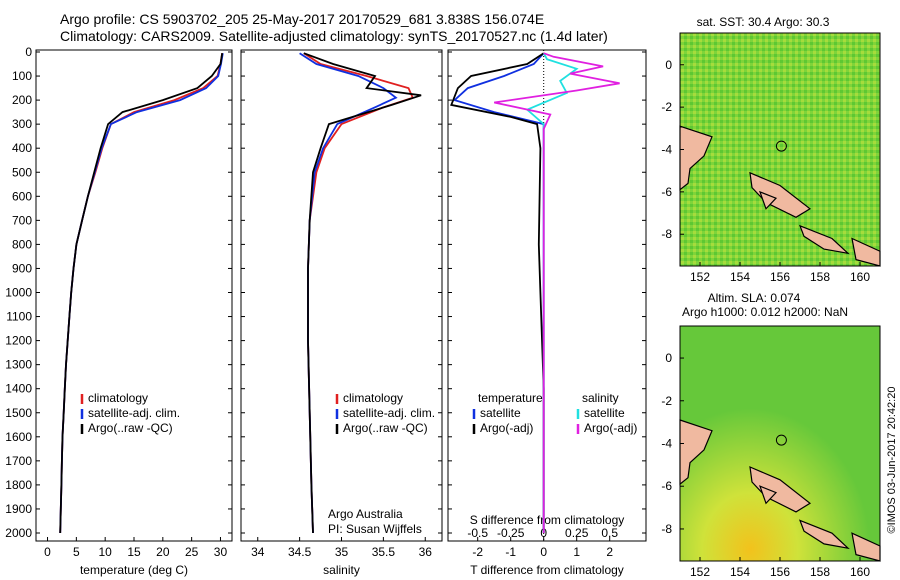 The image size is (900, 580). Describe the element at coordinates (221, 552) in the screenshot. I see `x-tick-label: 30` at that location.